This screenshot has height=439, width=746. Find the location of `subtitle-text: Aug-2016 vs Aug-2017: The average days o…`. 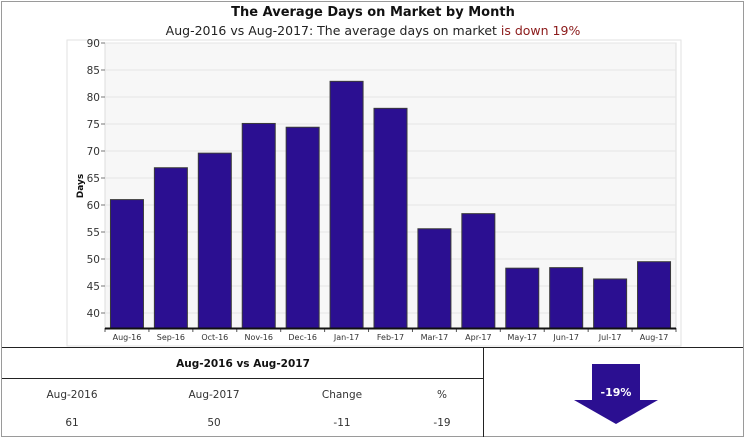

subtitle-text: Aug-2016 vs Aug-2017: The average days o… is located at coordinates (333, 30).